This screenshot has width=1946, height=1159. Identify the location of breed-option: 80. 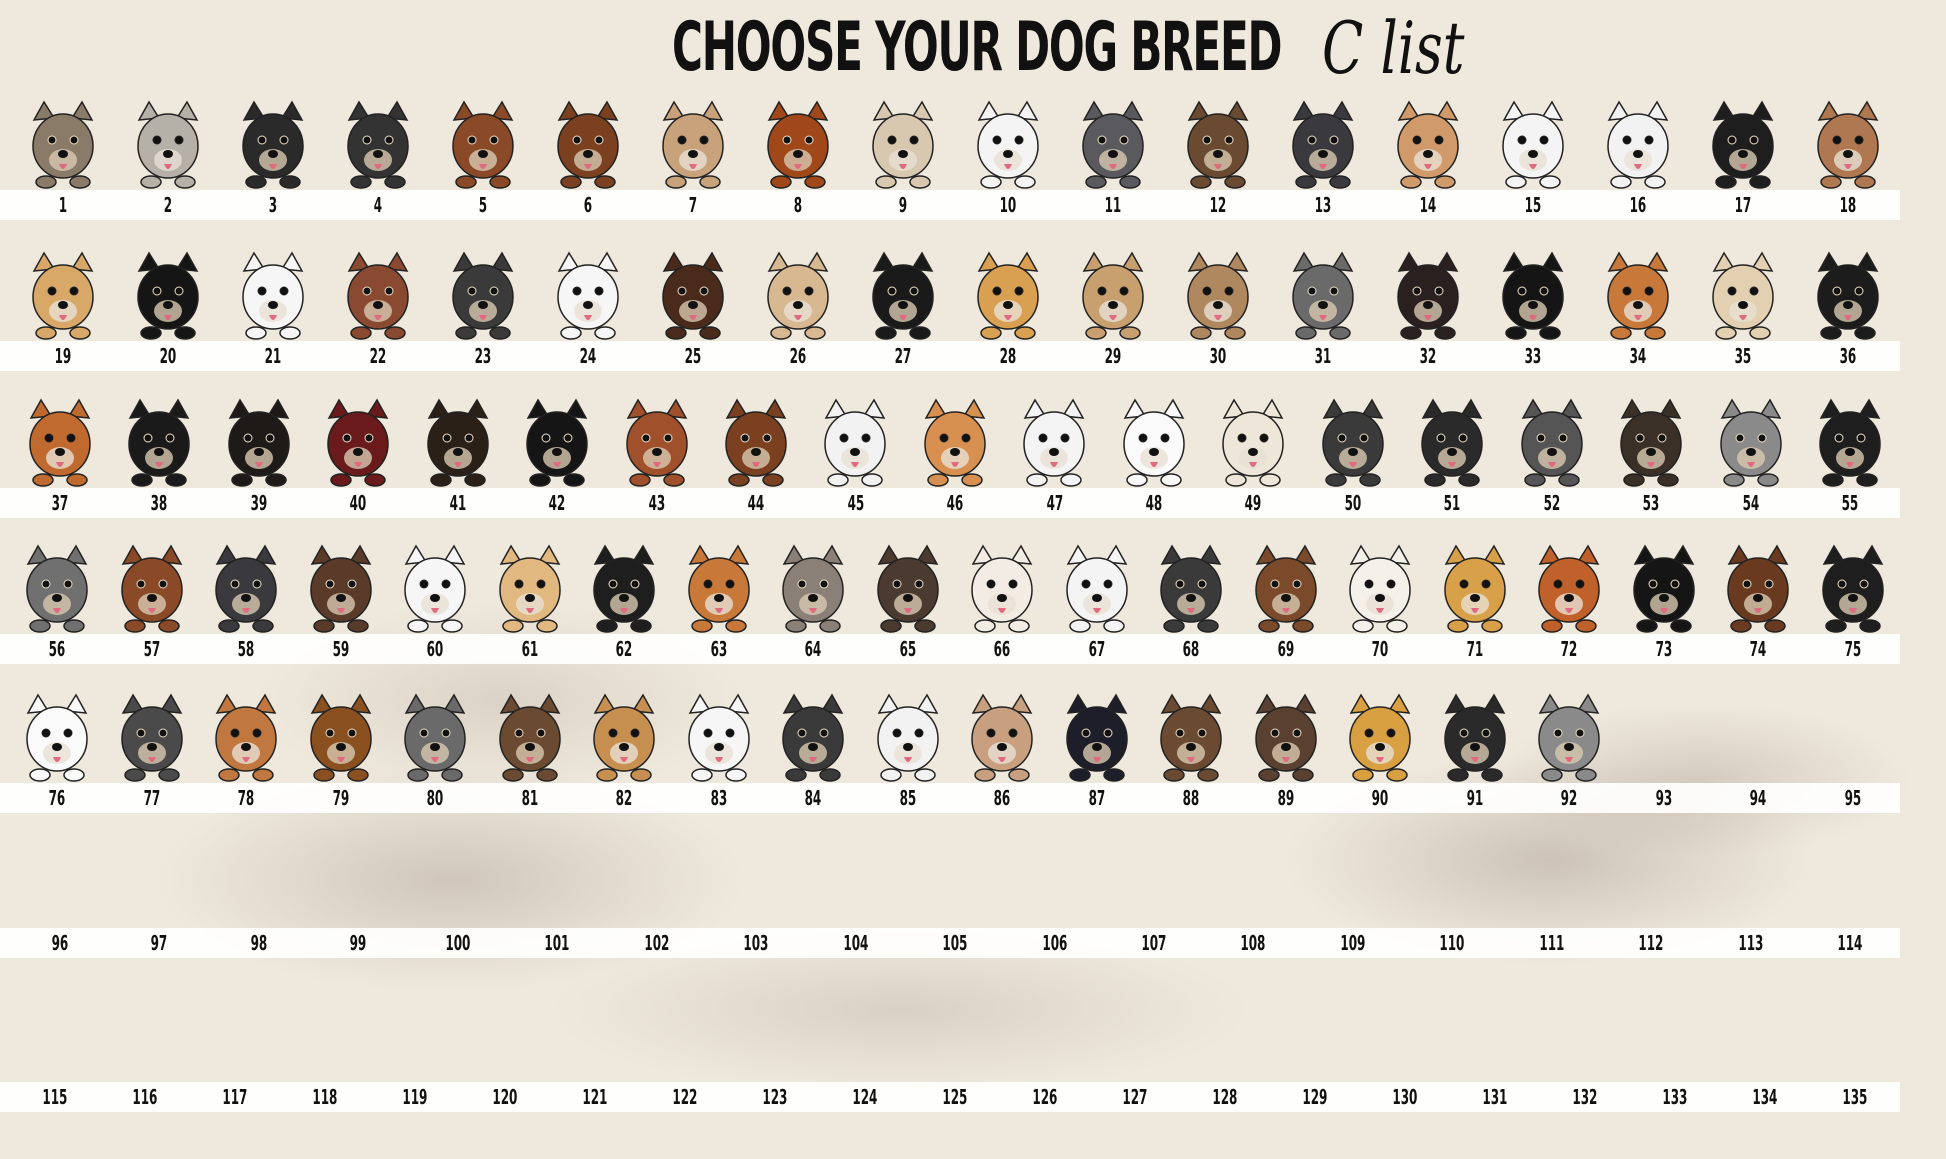
(435, 752).